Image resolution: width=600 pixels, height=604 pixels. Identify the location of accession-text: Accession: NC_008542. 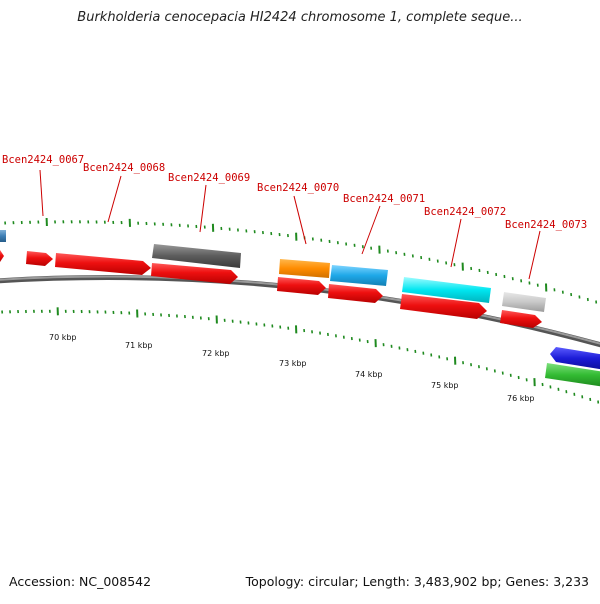
(80, 581).